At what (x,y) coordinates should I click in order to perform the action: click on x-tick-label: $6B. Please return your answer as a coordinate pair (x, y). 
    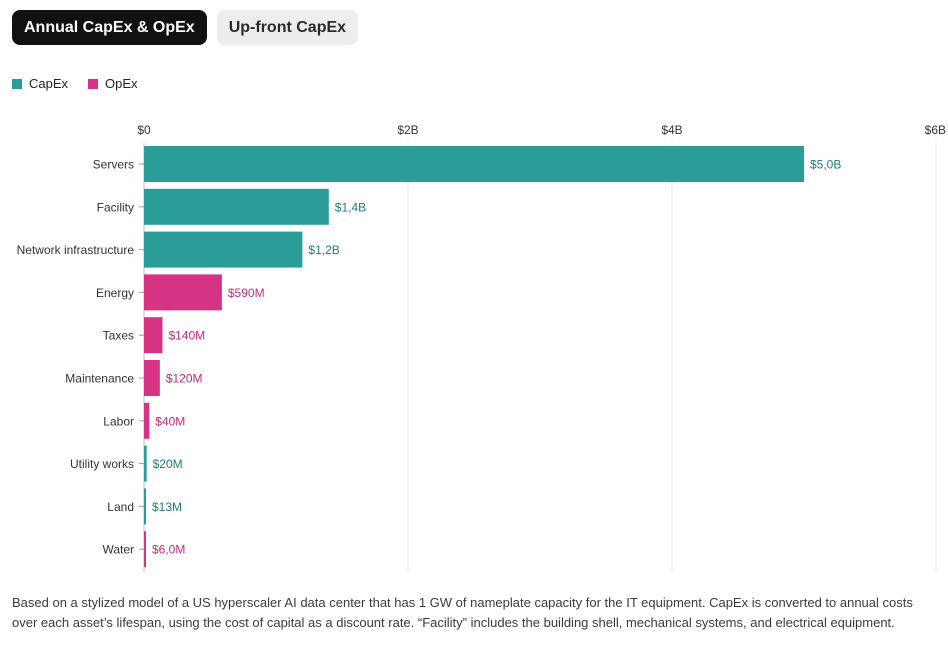
    Looking at the image, I should click on (935, 130).